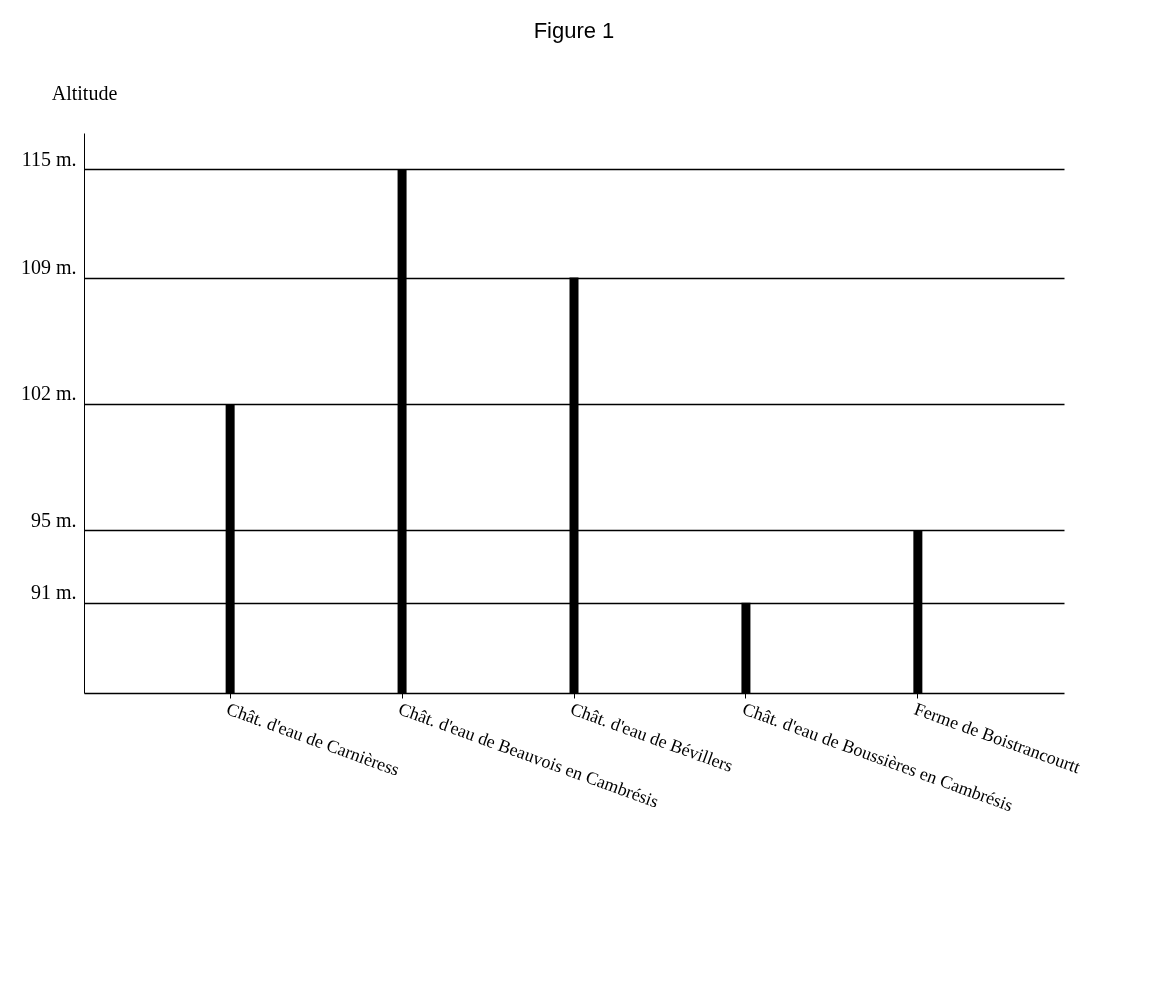 The height and width of the screenshot is (992, 1155). Describe the element at coordinates (53, 519) in the screenshot. I see `y-tick-label: 95 m.` at that location.